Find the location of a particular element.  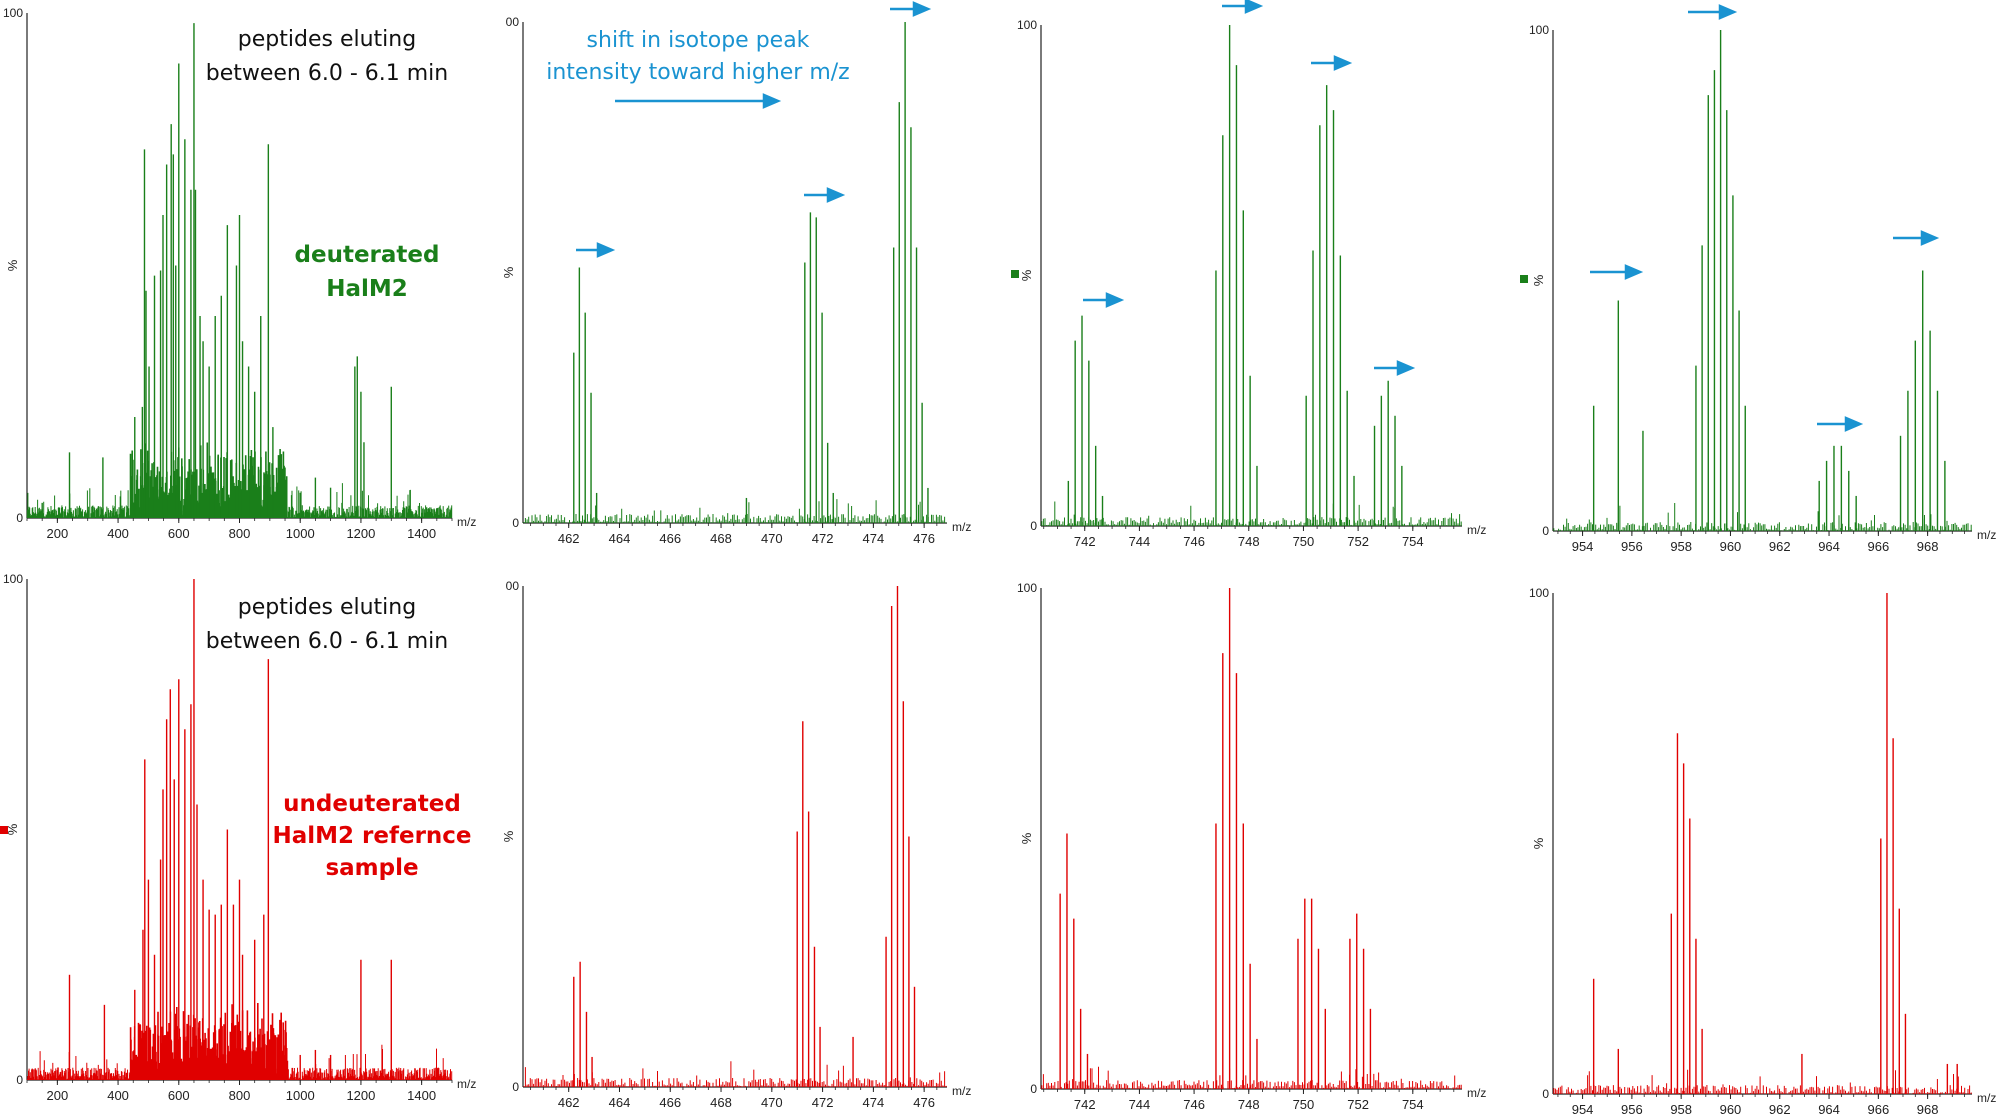

spectrum-panel-r2c1: 200 400 600 800 1000 1200 1400 m/z 0 100% is located at coordinates (239, 837).